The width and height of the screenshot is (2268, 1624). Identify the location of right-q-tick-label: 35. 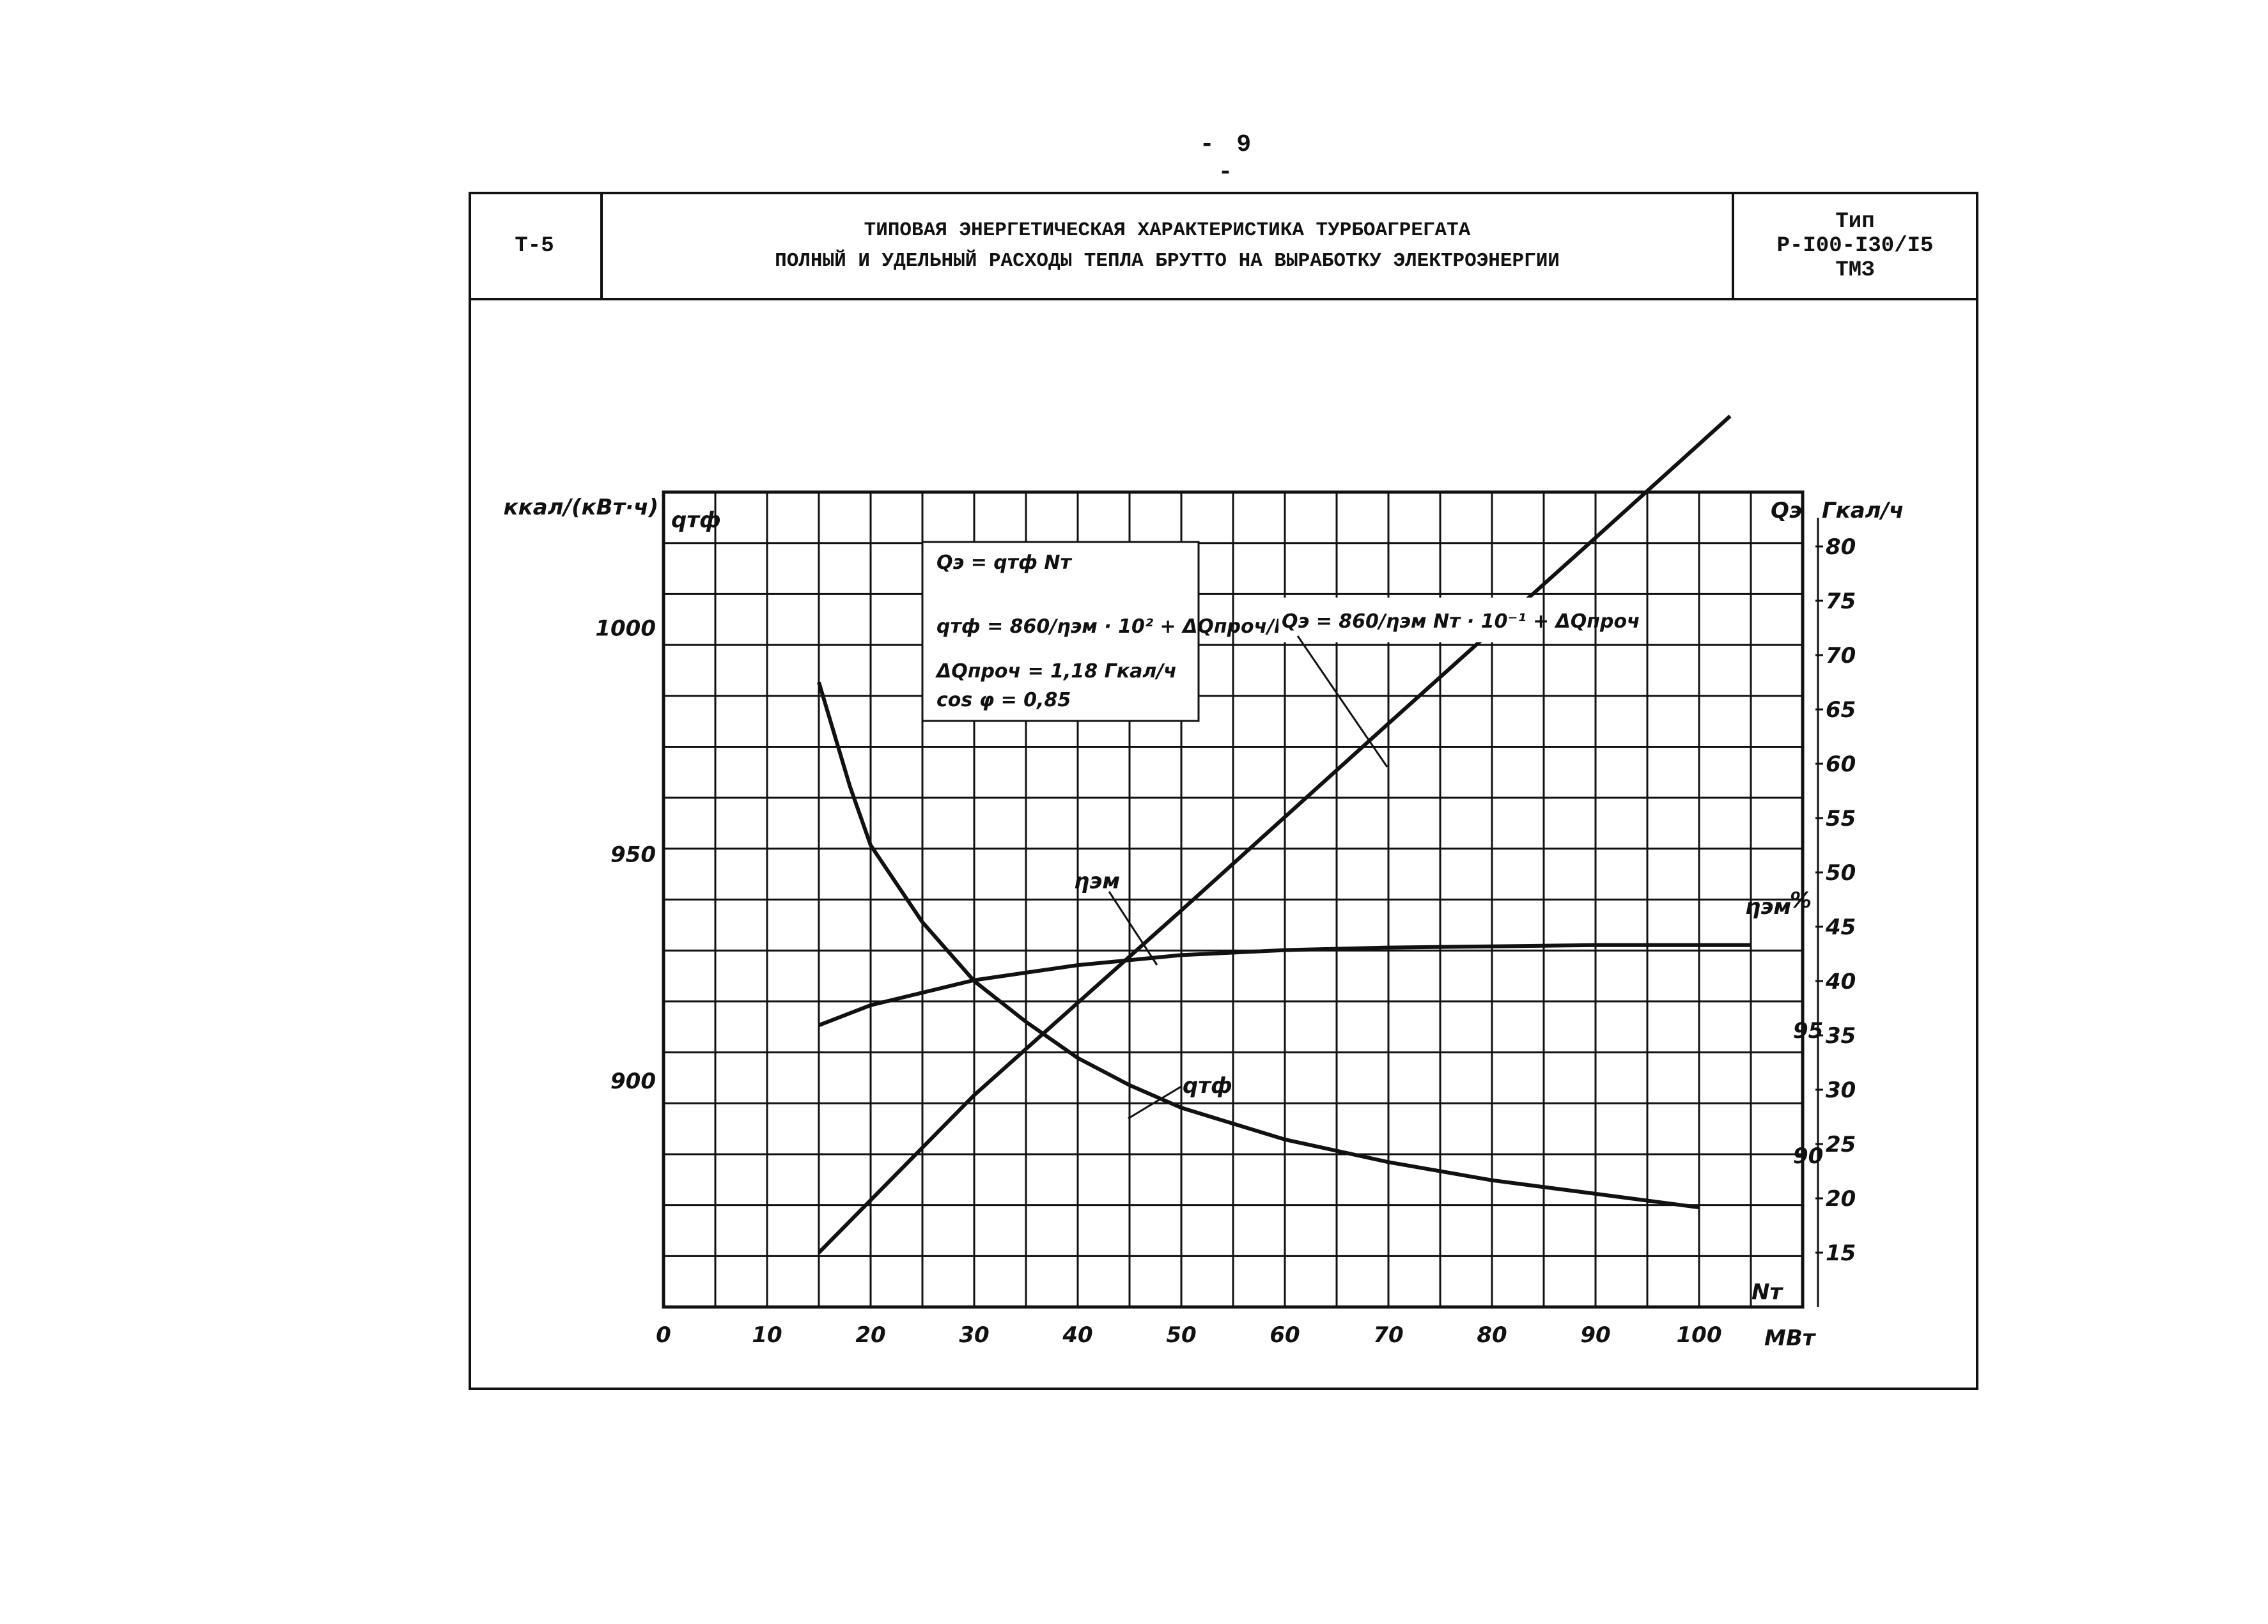
(1841, 1036).